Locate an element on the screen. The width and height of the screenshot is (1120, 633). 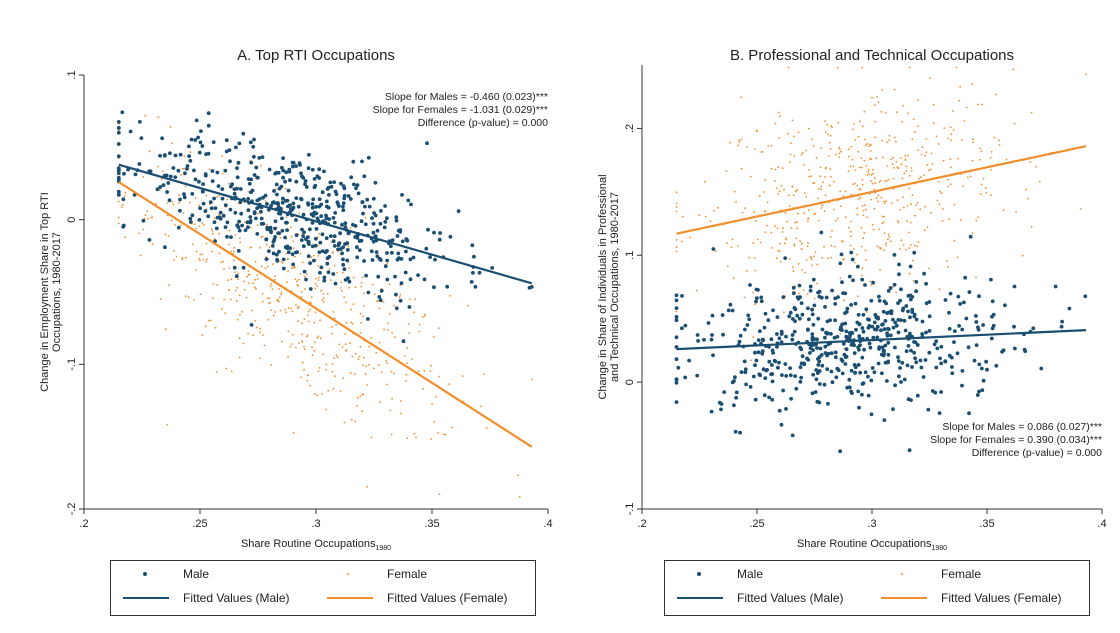
male-points is located at coordinates (881, 342).